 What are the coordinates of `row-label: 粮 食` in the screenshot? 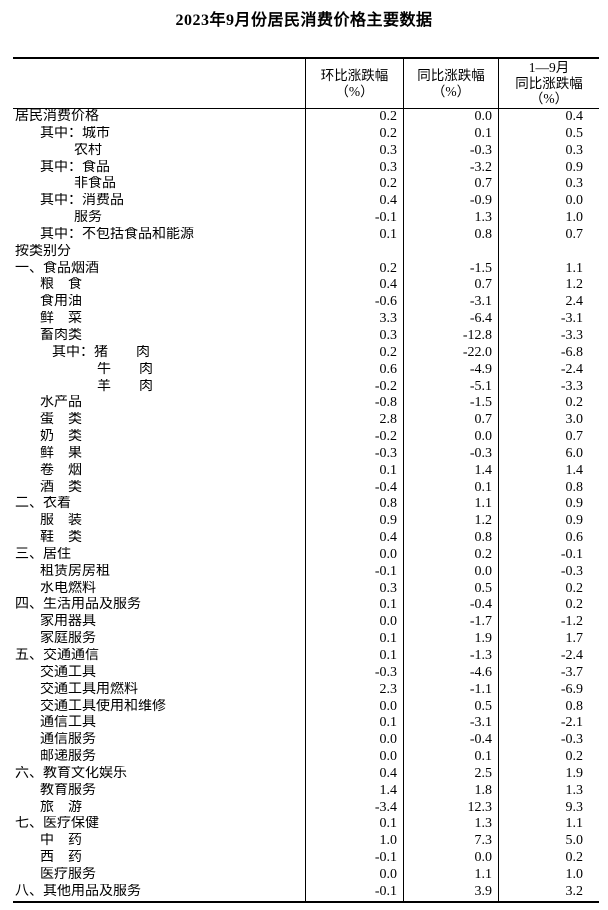 It's located at (61, 285).